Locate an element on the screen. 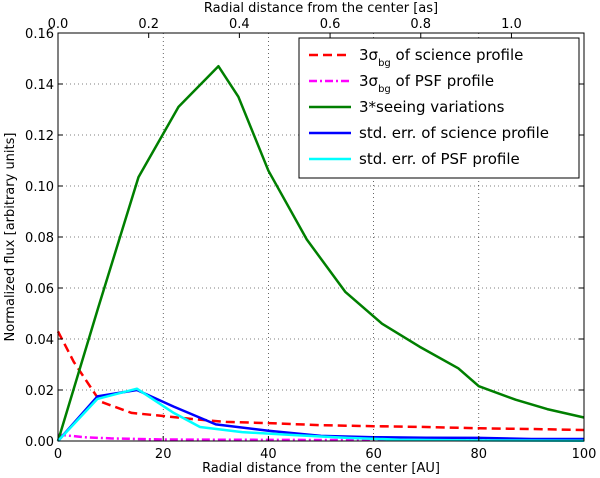 The width and height of the screenshot is (600, 478). y-tick-label: 0.16 is located at coordinates (39, 34).